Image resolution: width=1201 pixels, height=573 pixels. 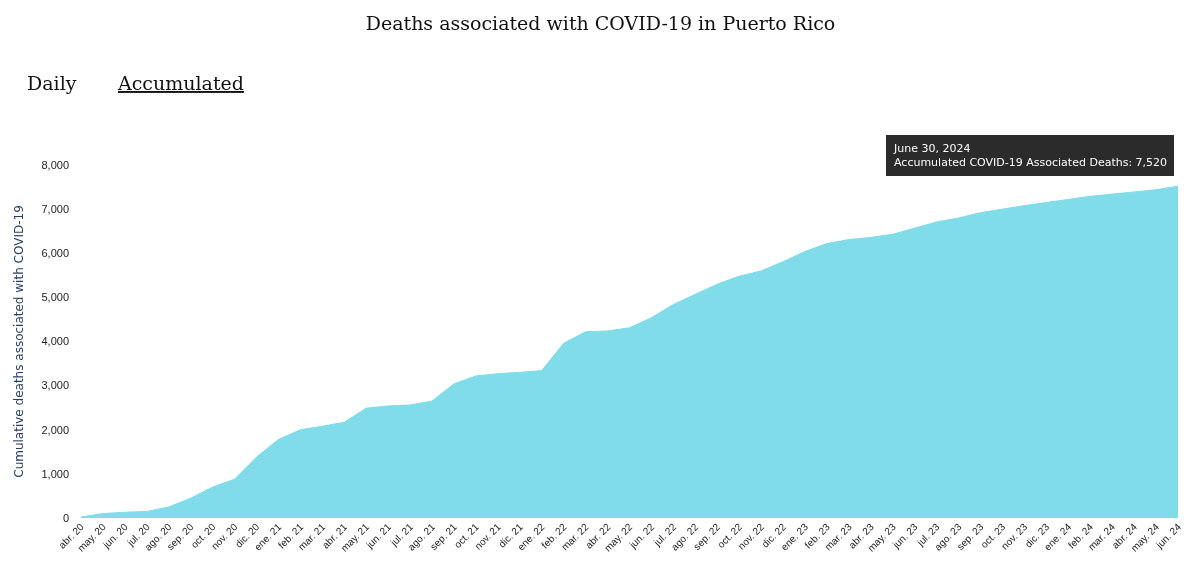 What do you see at coordinates (55, 341) in the screenshot?
I see `y-tick-label: 4,000` at bounding box center [55, 341].